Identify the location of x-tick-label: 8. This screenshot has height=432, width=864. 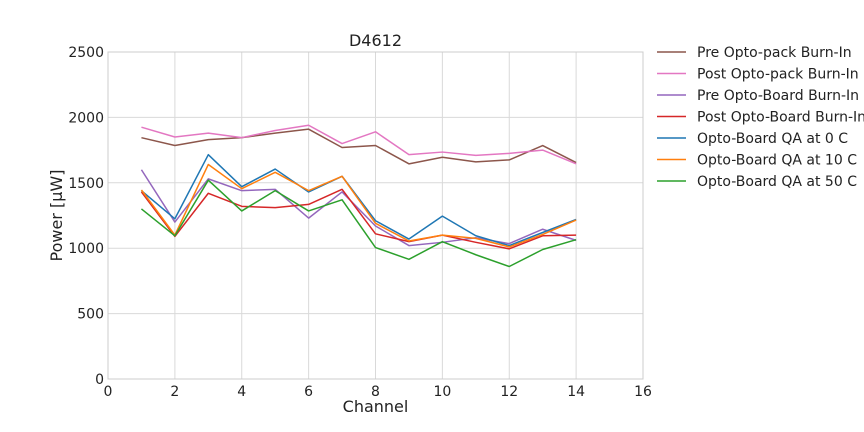
(375, 392).